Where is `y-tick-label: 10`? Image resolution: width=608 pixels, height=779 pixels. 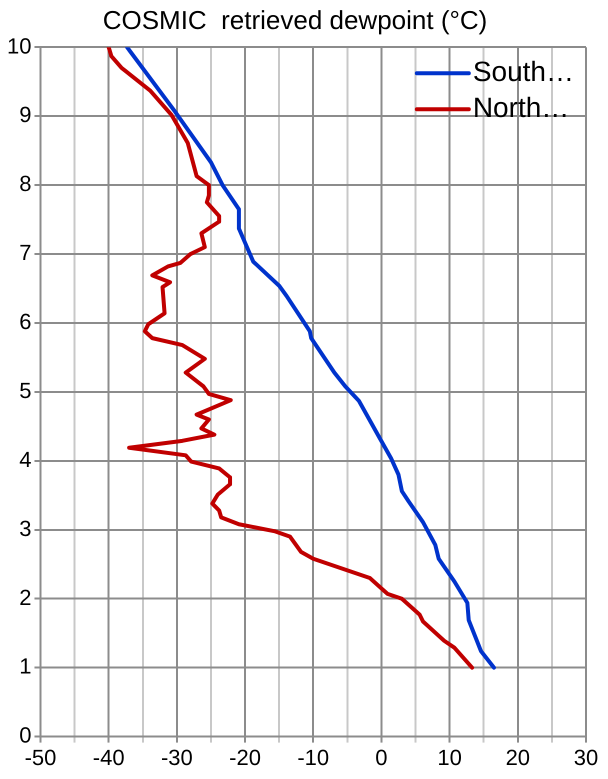 y-tick-label: 10 is located at coordinates (19, 45).